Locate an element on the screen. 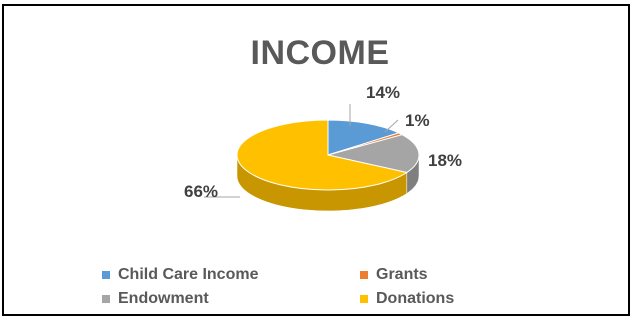  legend-item-donations: Donations is located at coordinates (407, 299).